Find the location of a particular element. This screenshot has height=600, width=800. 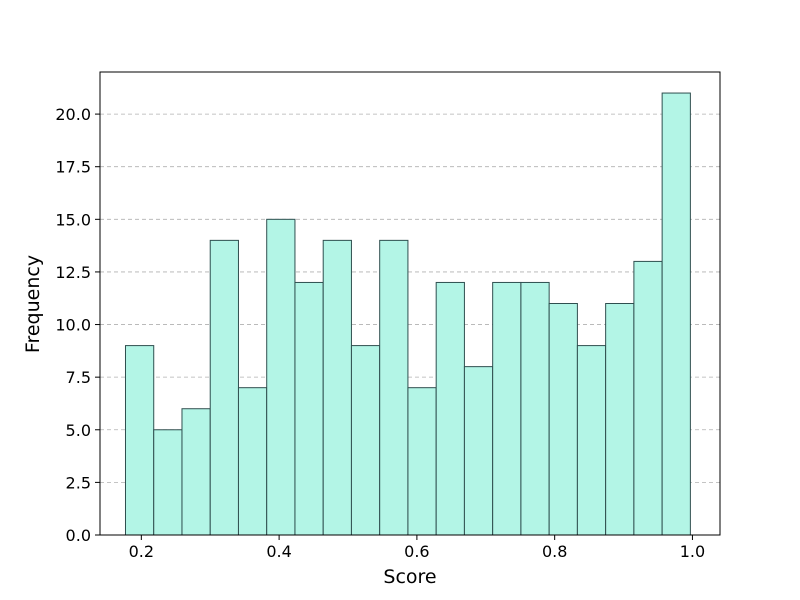

y-tick-label: 12.5 is located at coordinates (73, 272).